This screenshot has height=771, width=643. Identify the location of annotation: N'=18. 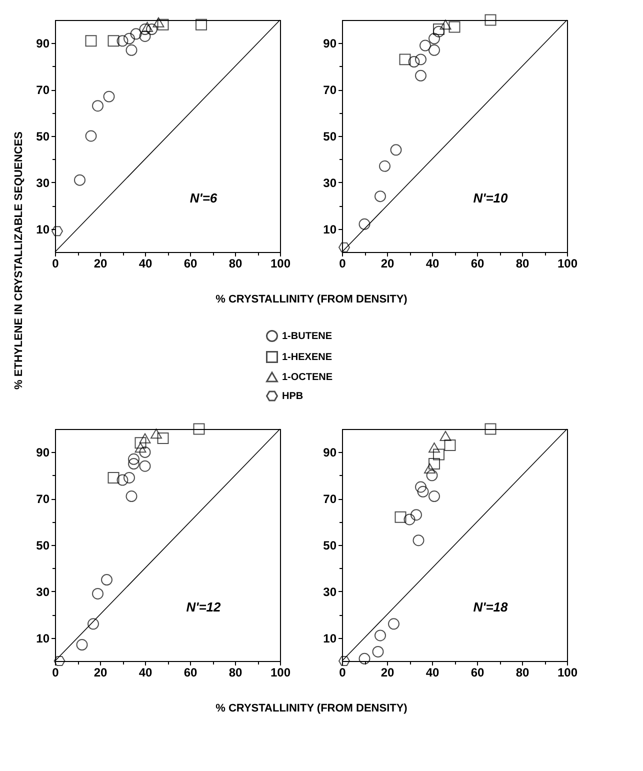
(491, 607).